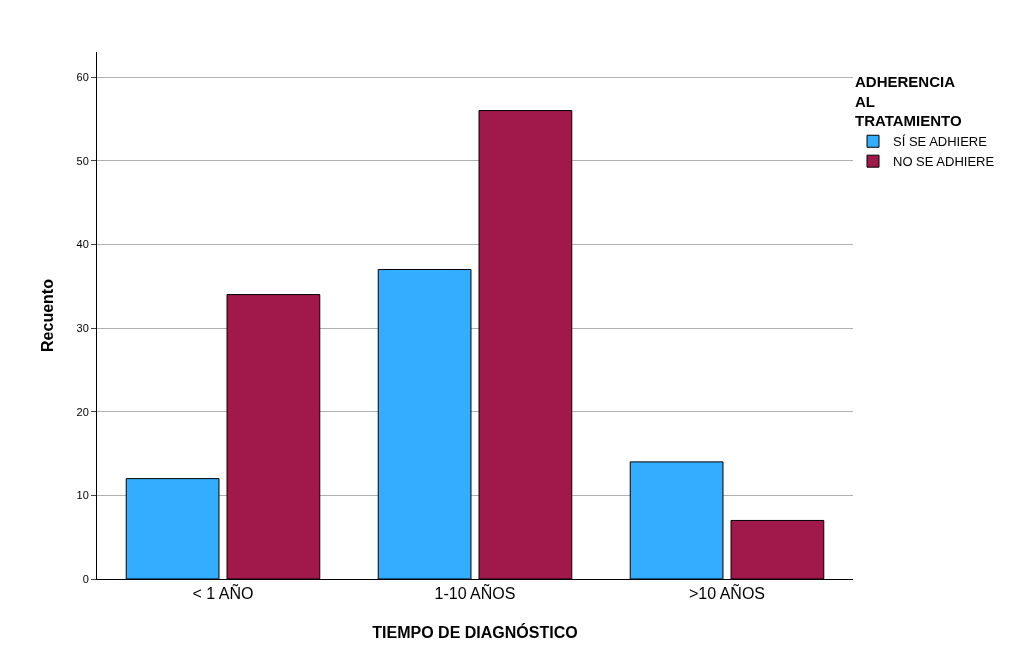 Image resolution: width=1021 pixels, height=665 pixels. Describe the element at coordinates (82, 76) in the screenshot. I see `y-tick-label: 60` at that location.